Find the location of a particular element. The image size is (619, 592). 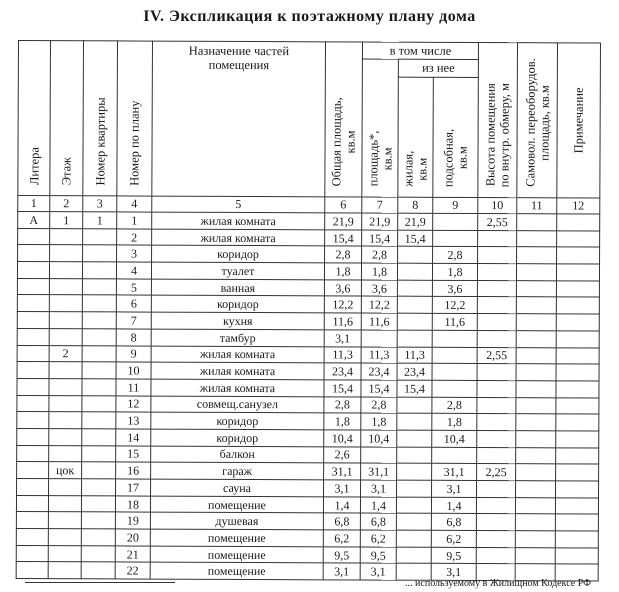

table-cell: 9 is located at coordinates (134, 354).